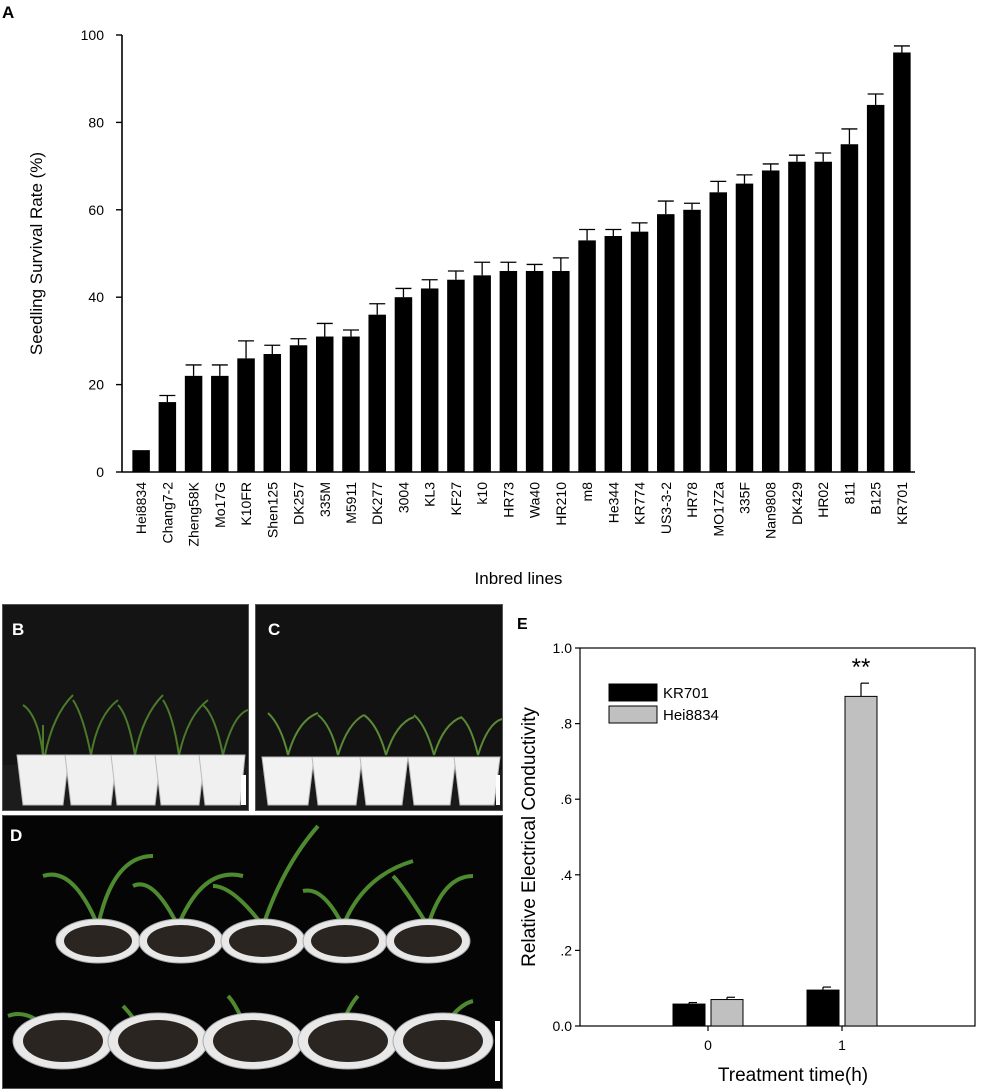 The image size is (983, 1089). Describe the element at coordinates (377, 503) in the screenshot. I see `x-tick-label: DK277` at that location.